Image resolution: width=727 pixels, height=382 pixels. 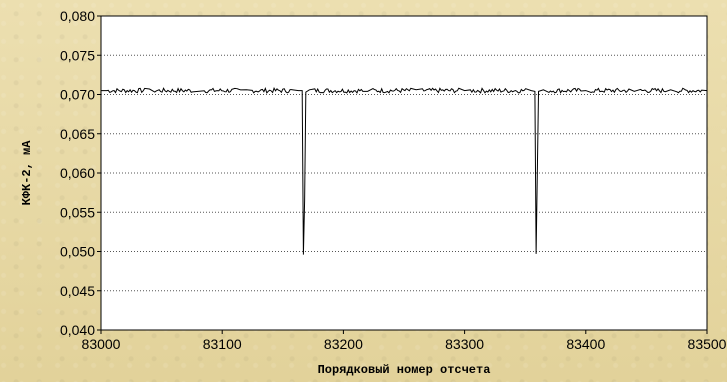 I want to click on y-tick-label: 0,050, so click(x=77, y=252).